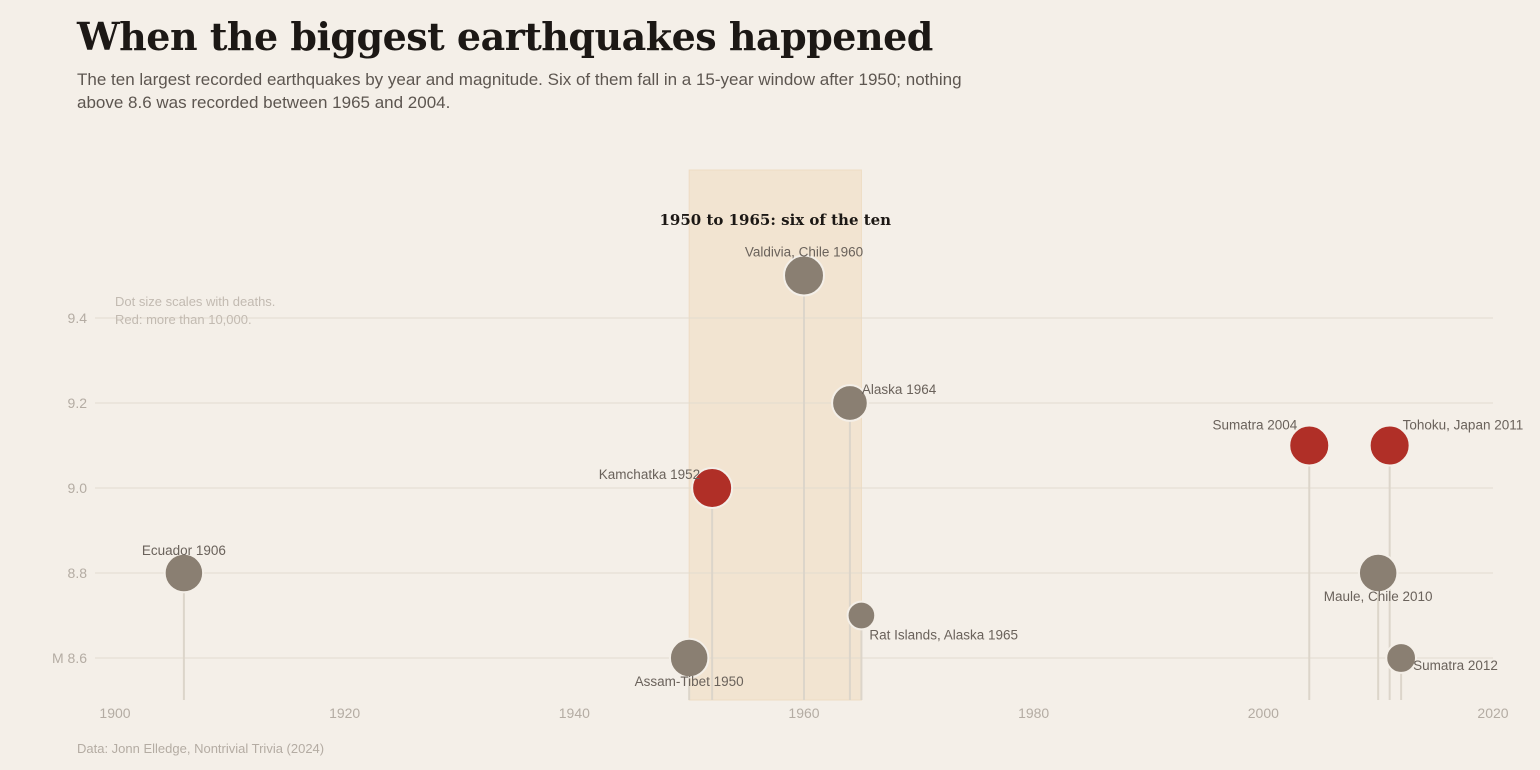  What do you see at coordinates (899, 389) in the screenshot?
I see `earthquake-label: Alaska 1964` at bounding box center [899, 389].